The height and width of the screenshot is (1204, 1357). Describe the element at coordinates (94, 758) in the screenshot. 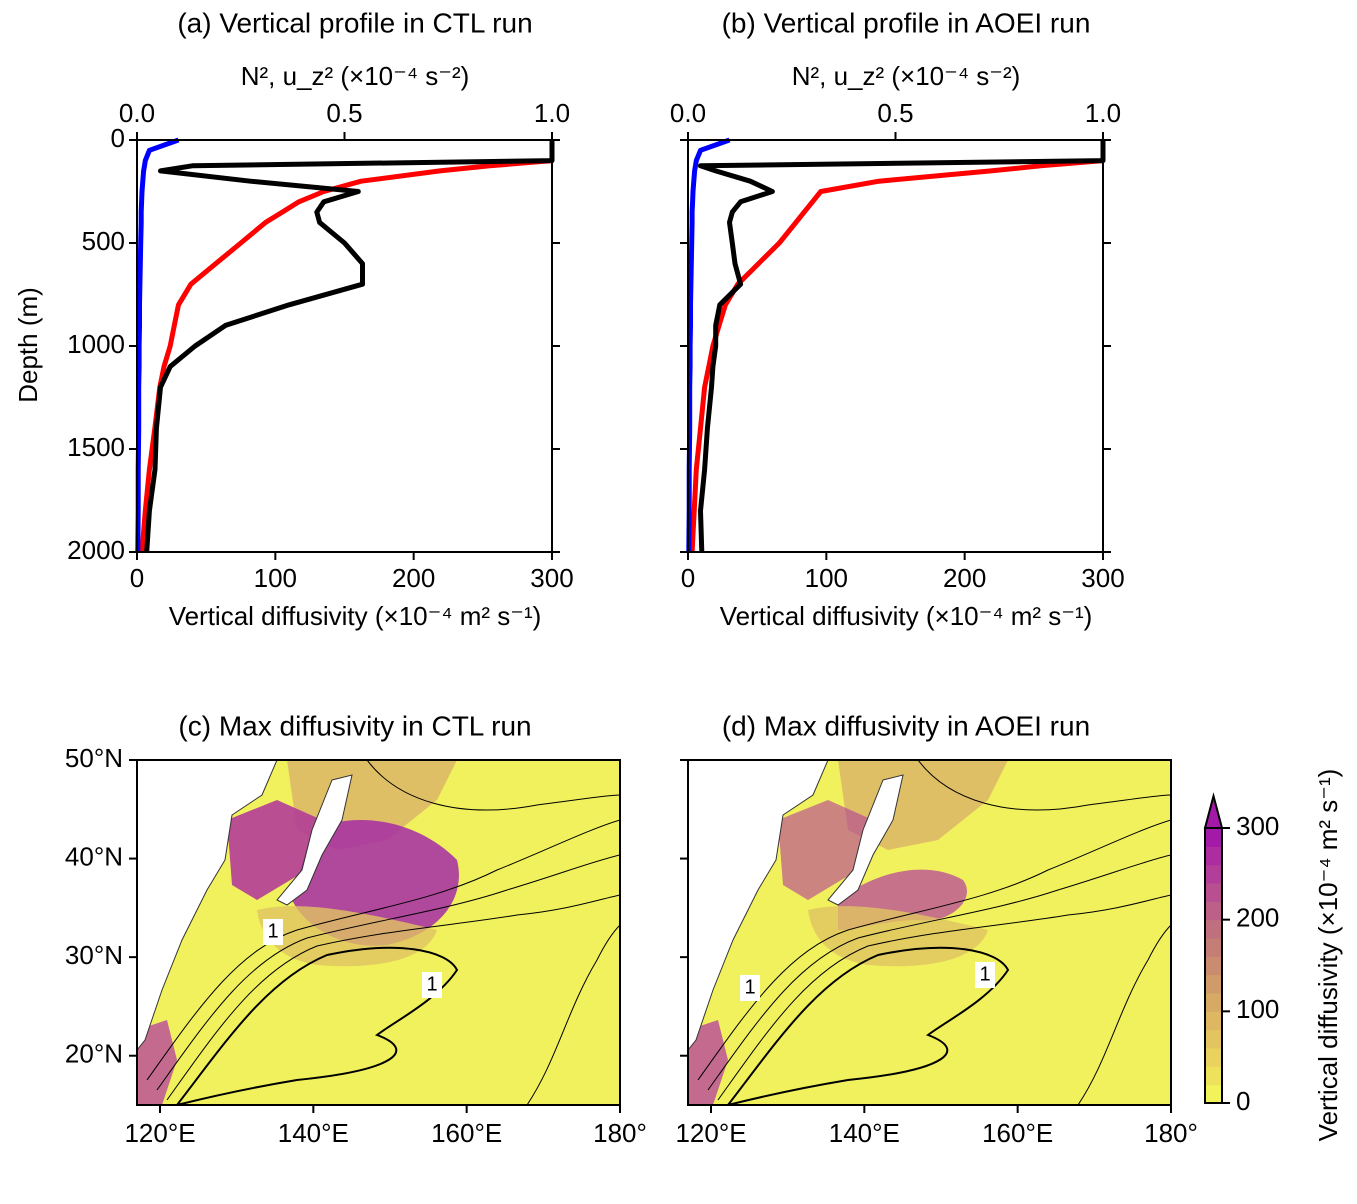

I see `y-tick-label: 50°N` at that location.